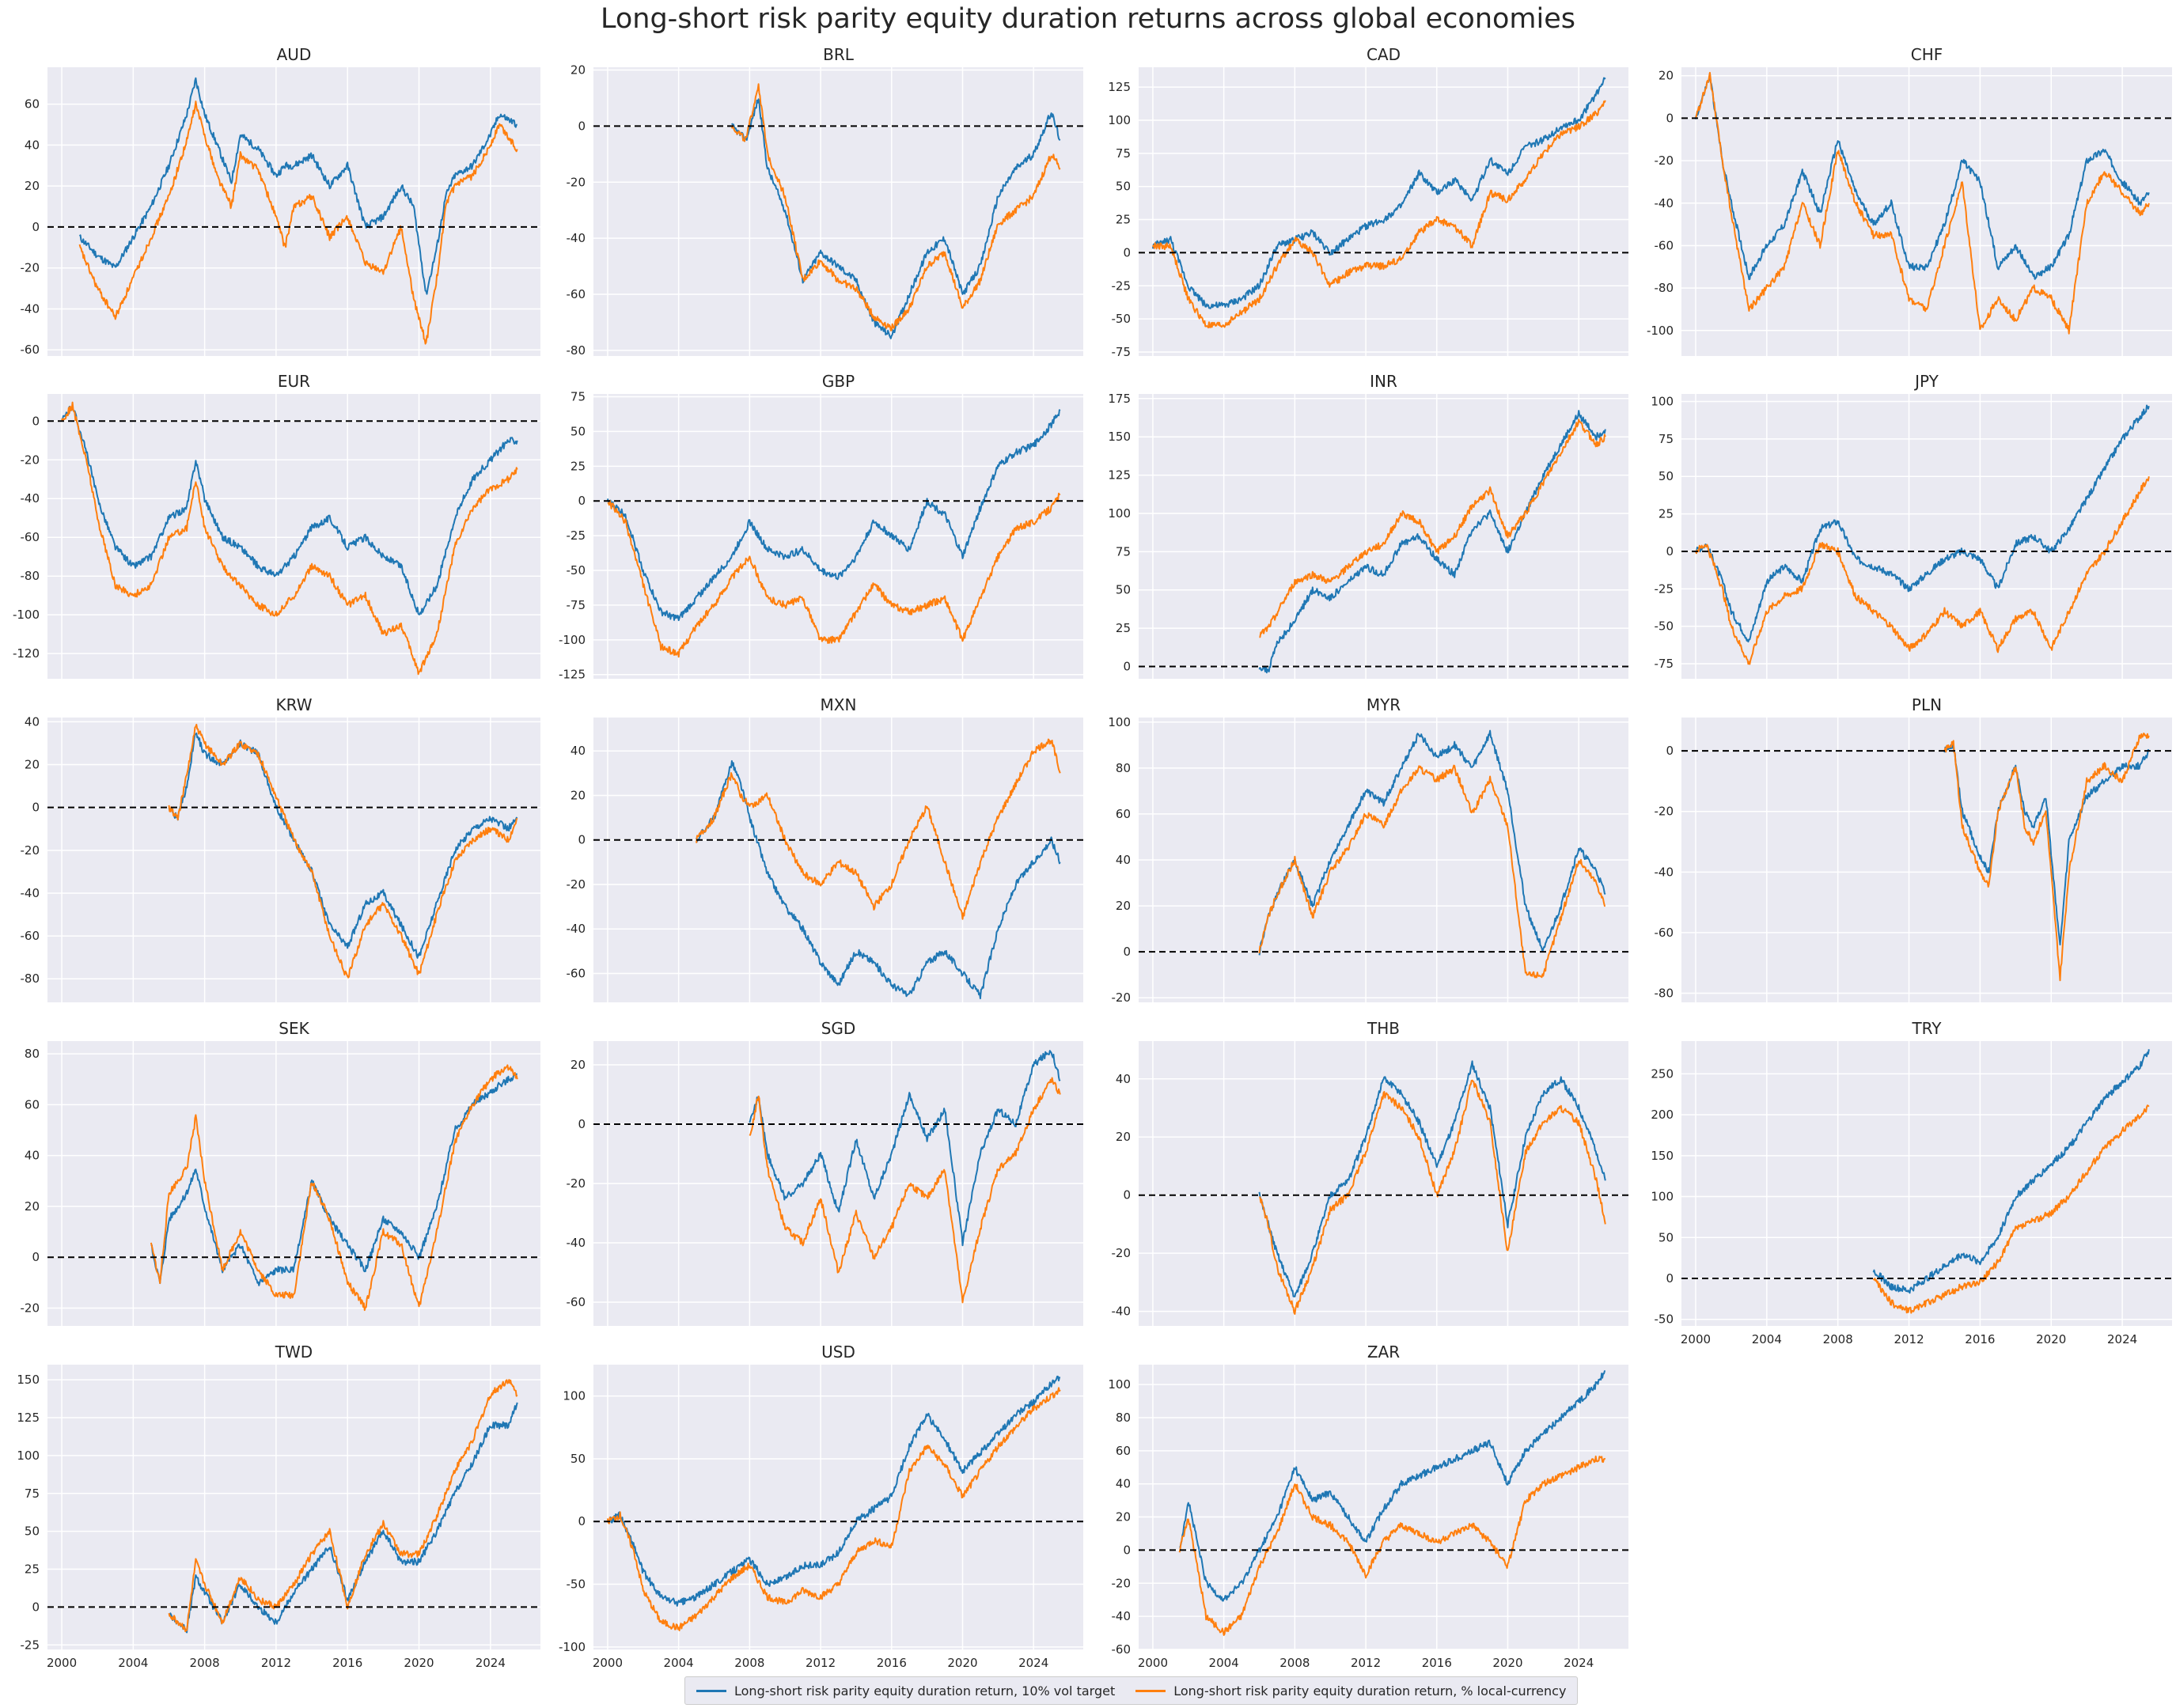 This screenshot has height=1708, width=2176. What do you see at coordinates (825, 1173) in the screenshot?
I see `subplot-sgd: -60 -40 -20 0 20 SGD` at bounding box center [825, 1173].